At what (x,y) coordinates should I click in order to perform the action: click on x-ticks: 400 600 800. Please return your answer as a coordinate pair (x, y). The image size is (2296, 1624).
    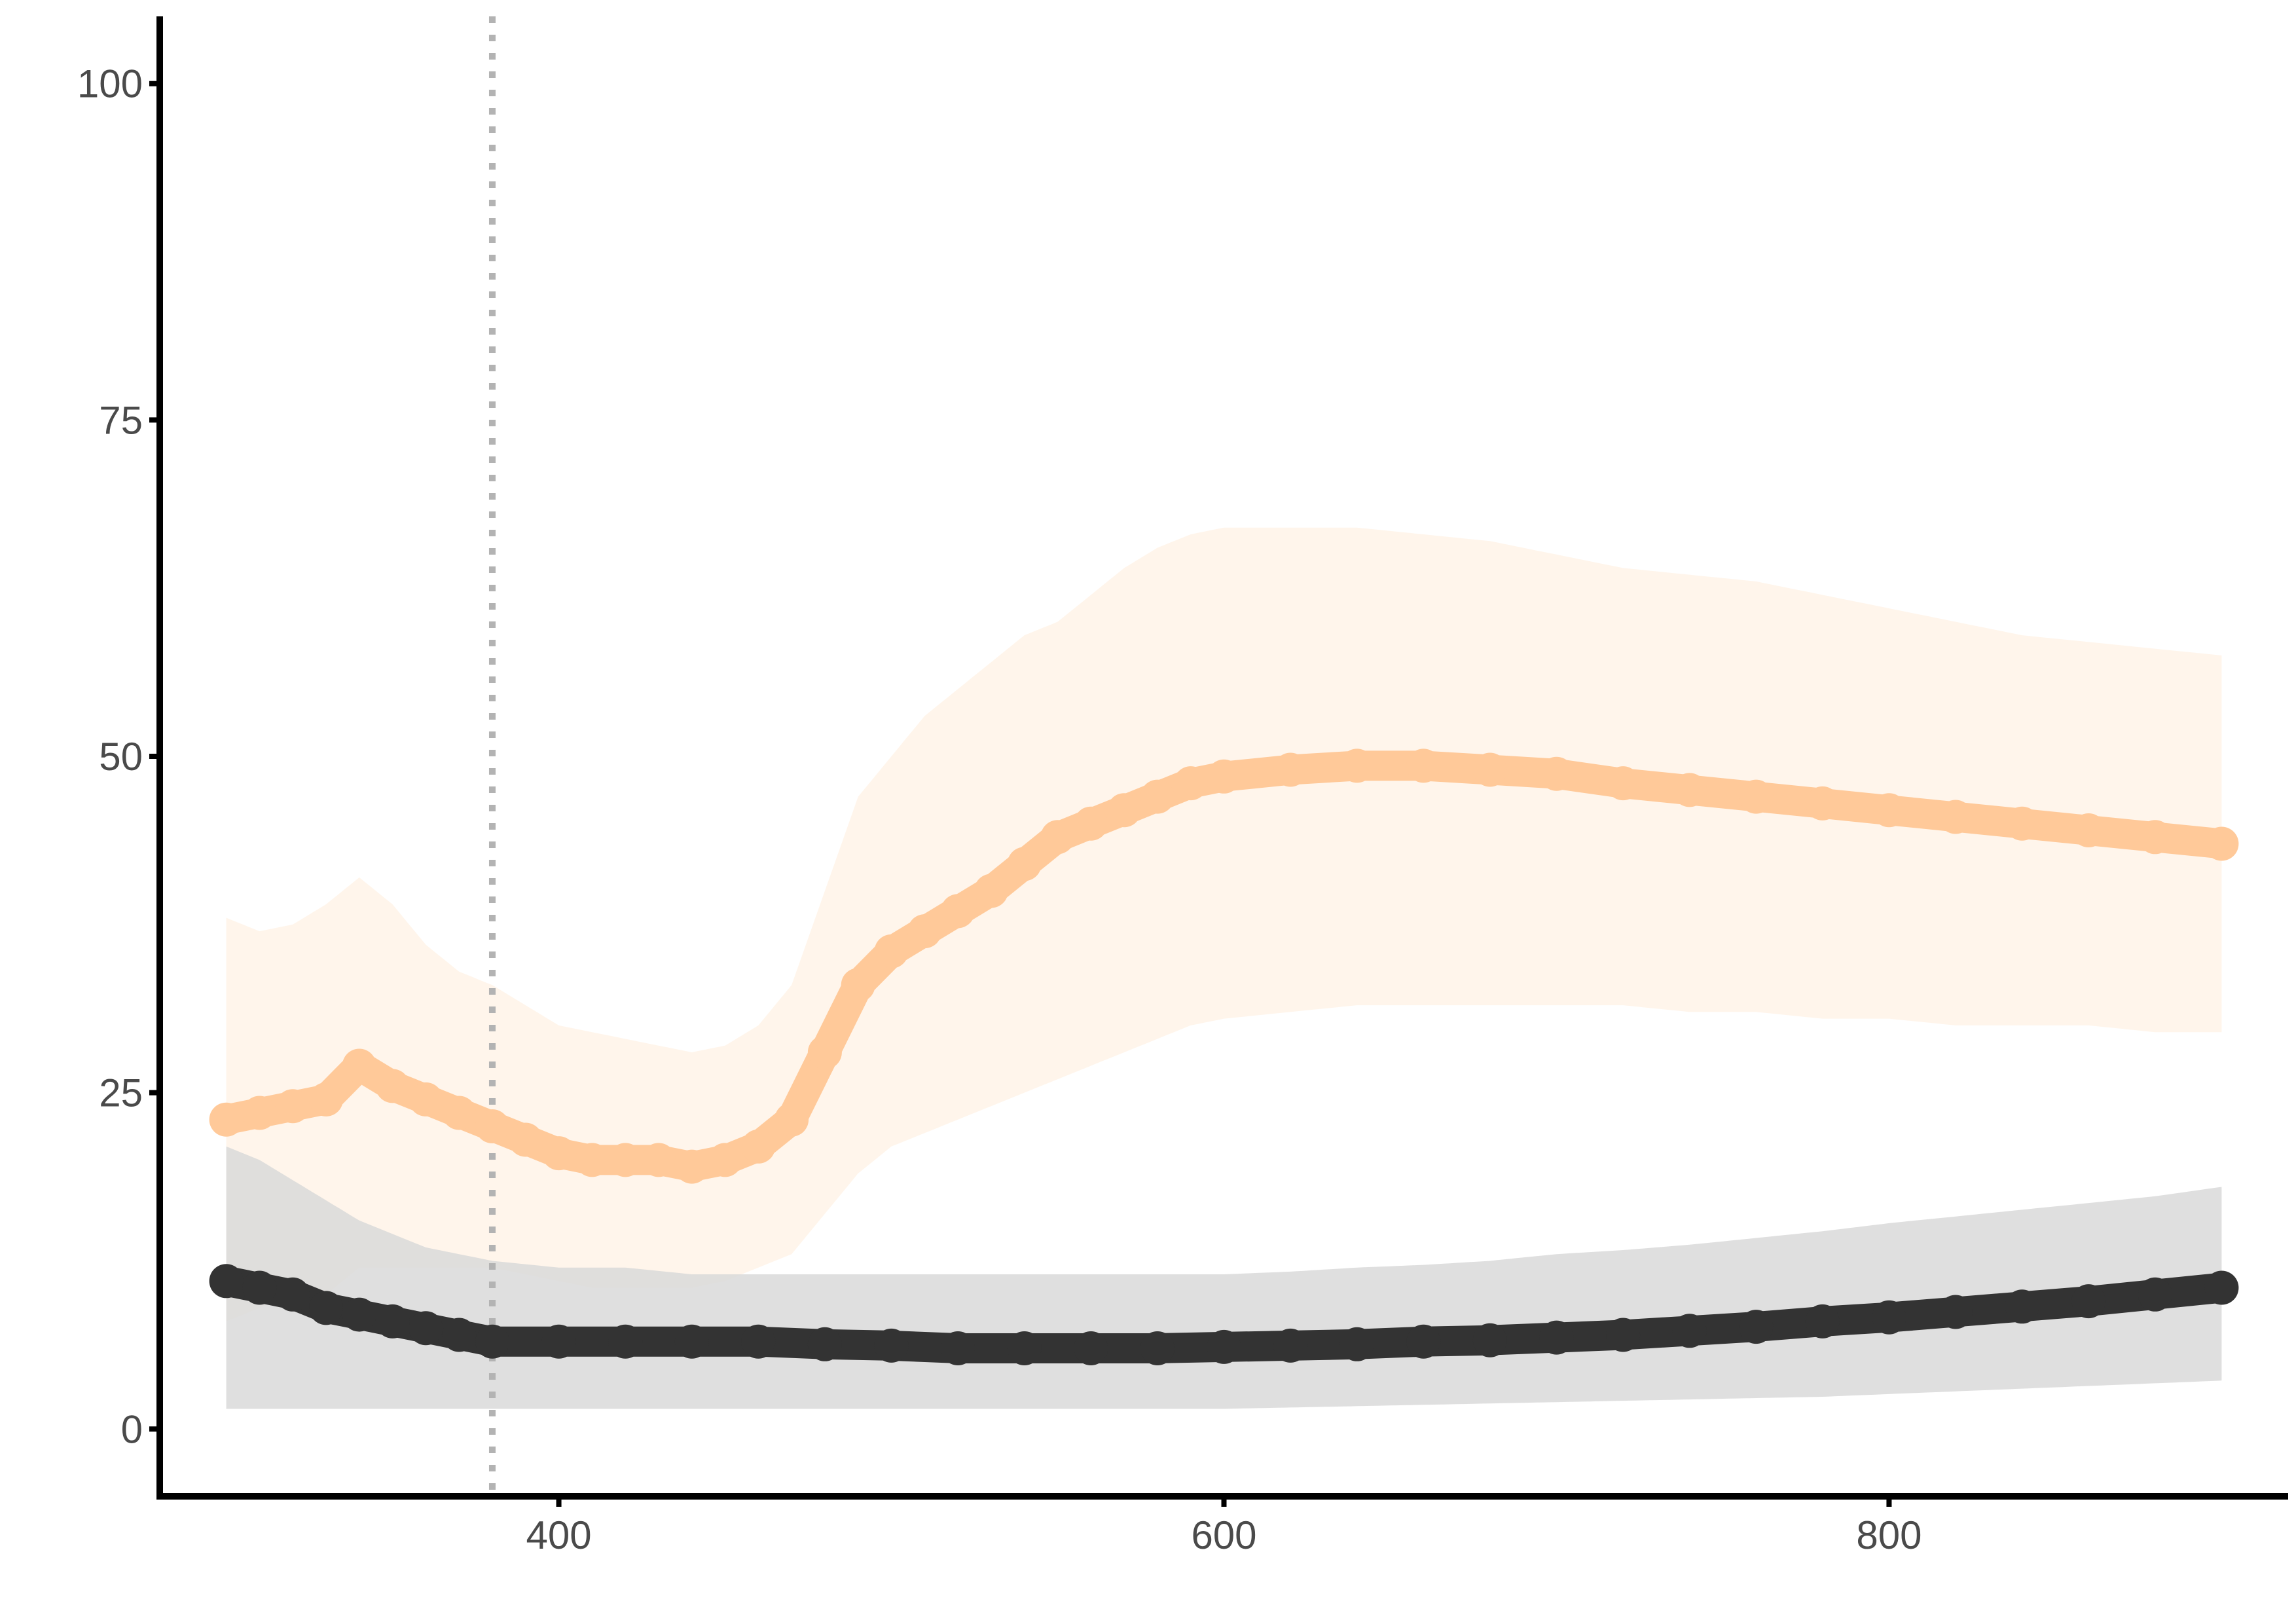
    Looking at the image, I should click on (1224, 1526).